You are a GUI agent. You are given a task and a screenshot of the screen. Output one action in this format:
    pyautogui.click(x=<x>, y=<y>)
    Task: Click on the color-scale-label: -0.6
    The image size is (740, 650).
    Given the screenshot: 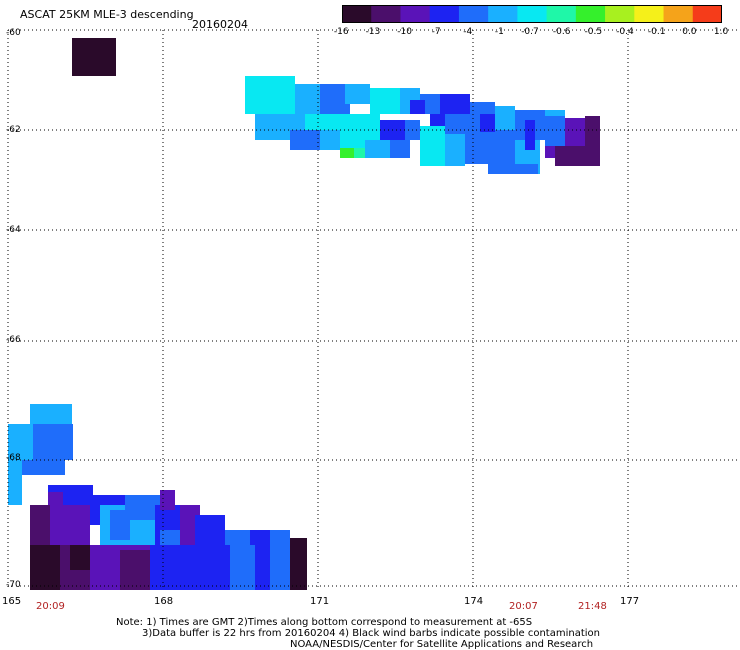 What is the action you would take?
    pyautogui.click(x=561, y=32)
    